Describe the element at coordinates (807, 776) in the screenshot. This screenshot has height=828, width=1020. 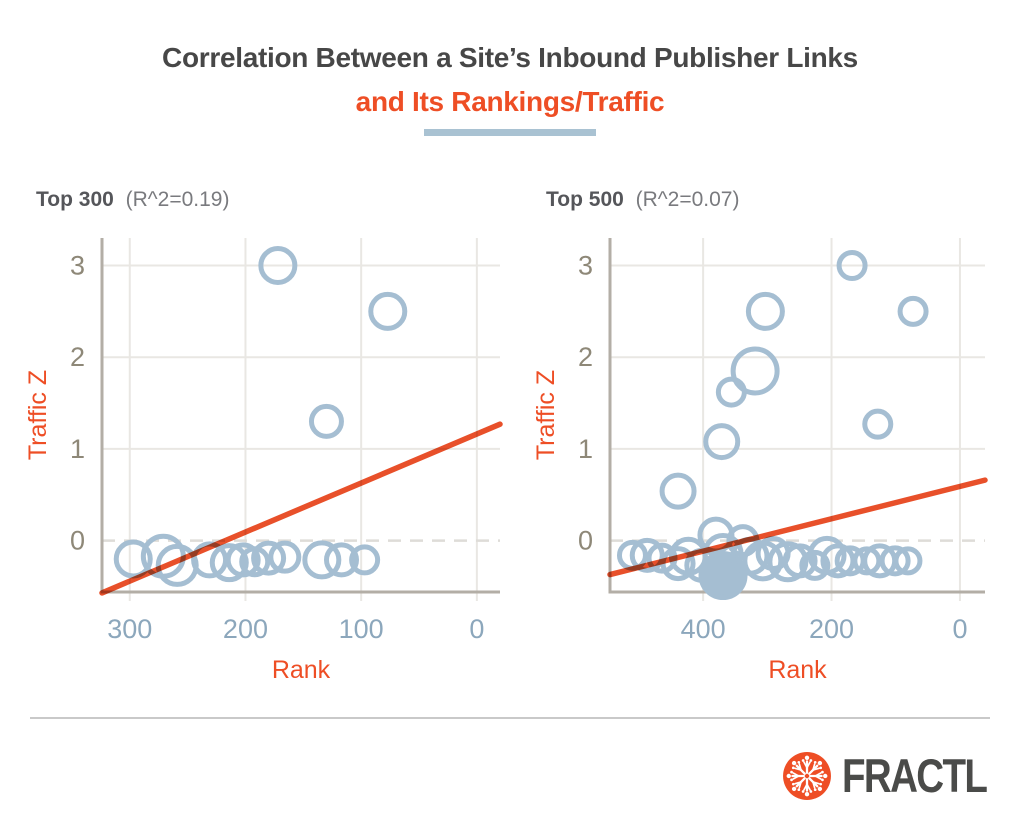
I see `fractl-snowflake-icon` at that location.